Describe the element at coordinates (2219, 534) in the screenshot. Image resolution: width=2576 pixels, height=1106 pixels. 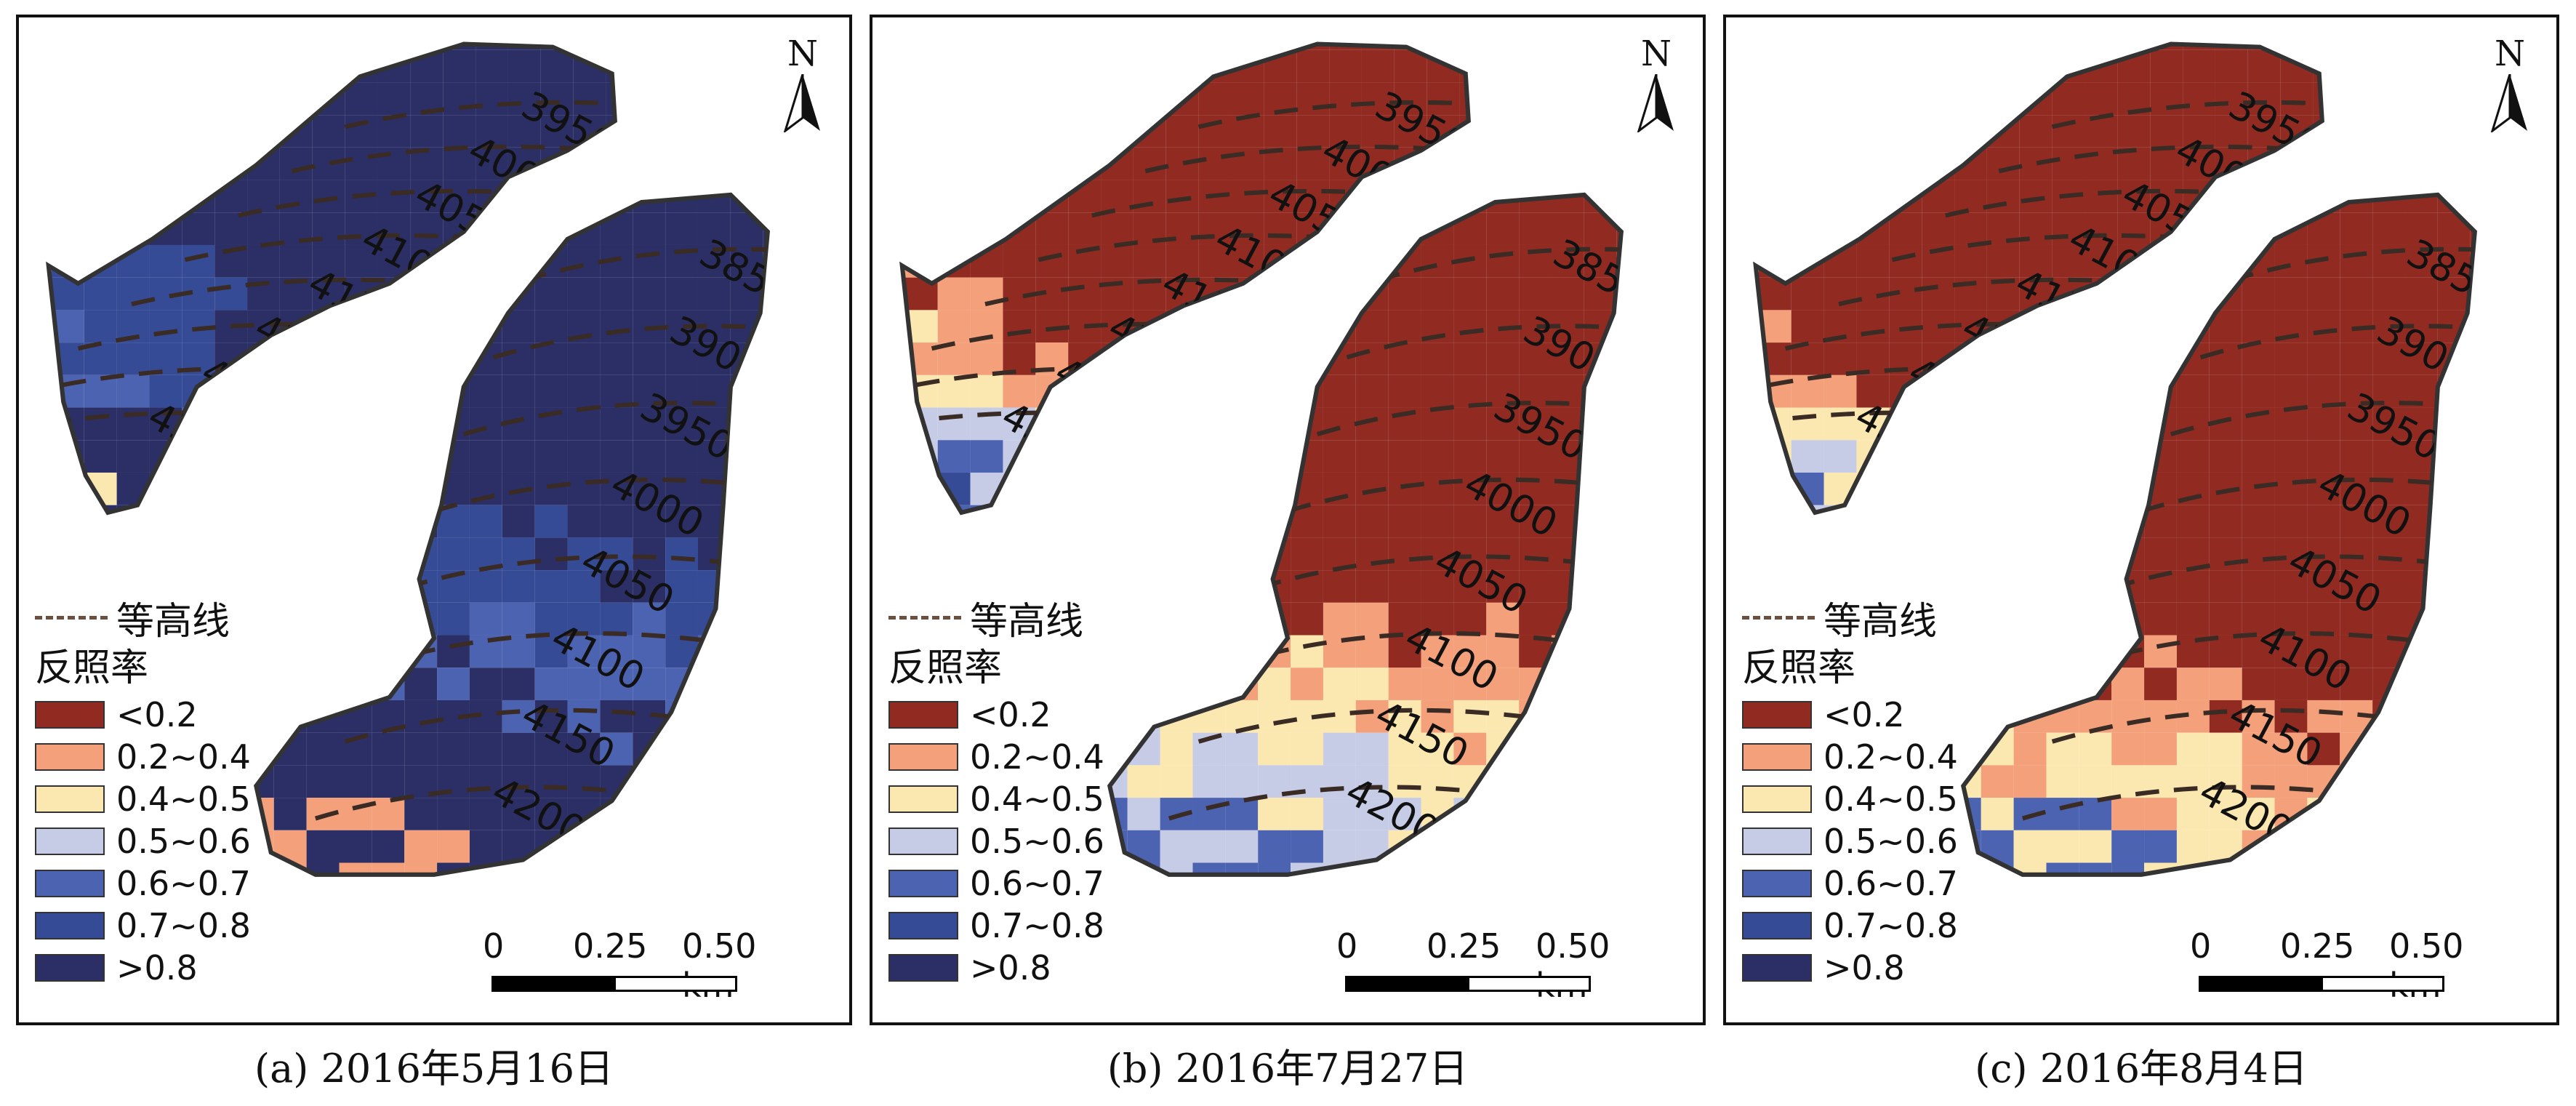
I see `right-glacier-outline` at that location.